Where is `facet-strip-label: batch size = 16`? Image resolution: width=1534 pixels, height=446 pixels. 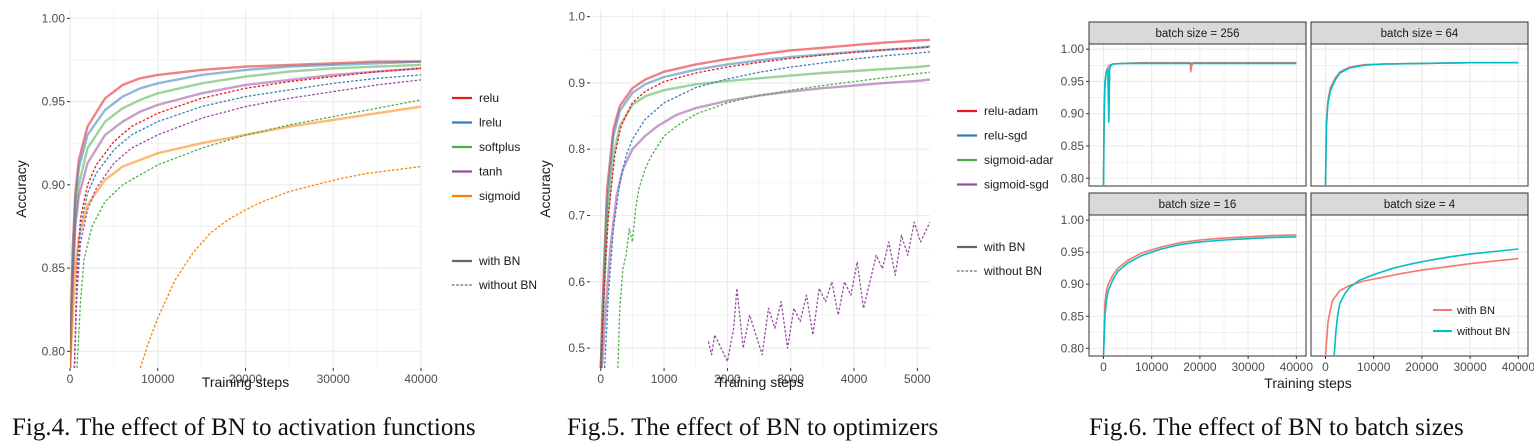
facet-strip-label: batch size = 16 is located at coordinates (1198, 205).